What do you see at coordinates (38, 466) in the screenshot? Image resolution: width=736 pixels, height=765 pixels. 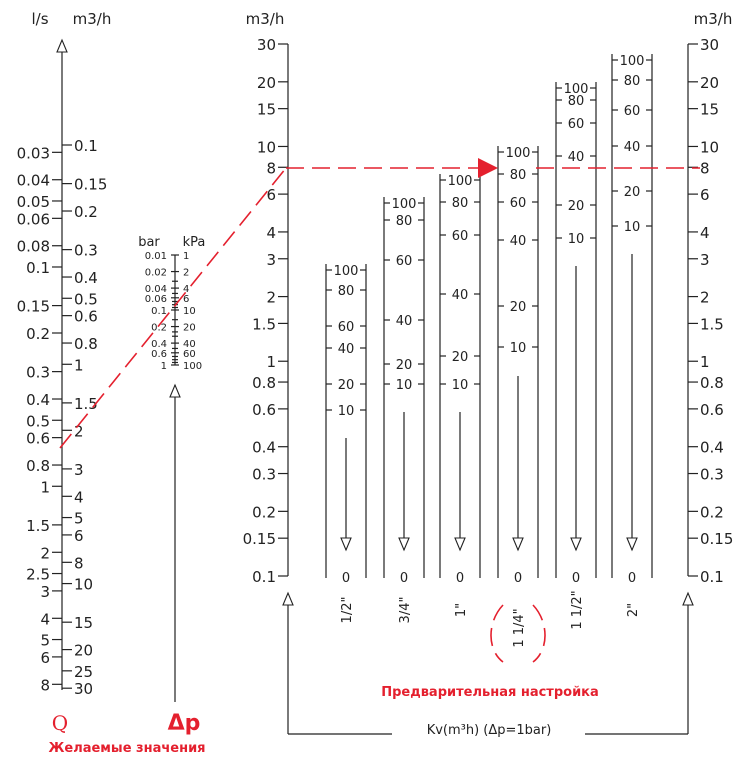 I see `flow-ls-tick-label: 0.8` at bounding box center [38, 466].